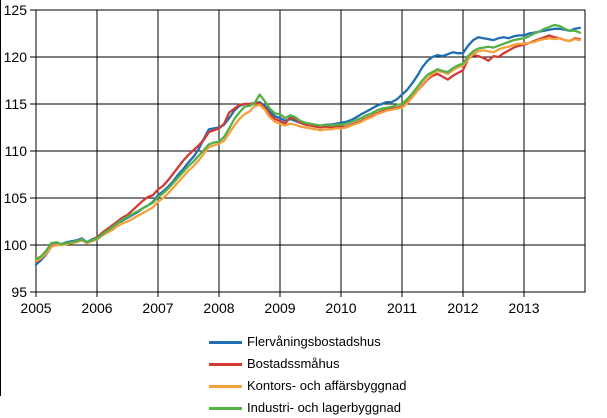  I want to click on y-tick-label: 125, so click(16, 10).